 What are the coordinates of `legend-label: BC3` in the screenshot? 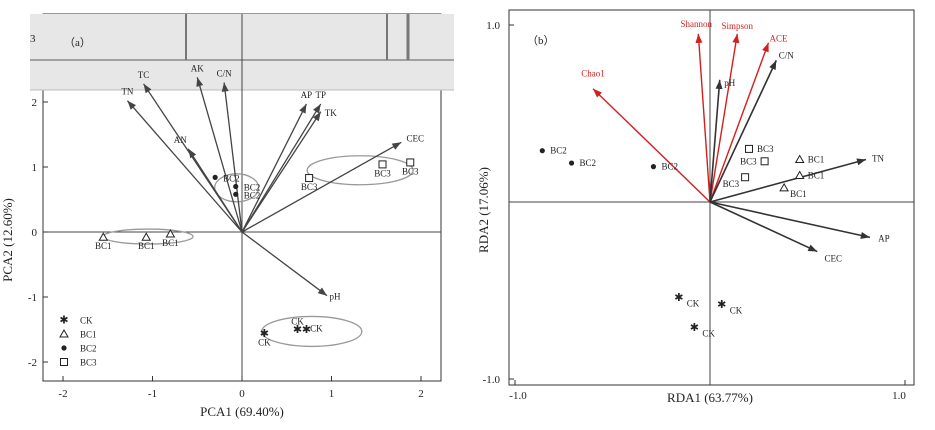 It's located at (88, 363).